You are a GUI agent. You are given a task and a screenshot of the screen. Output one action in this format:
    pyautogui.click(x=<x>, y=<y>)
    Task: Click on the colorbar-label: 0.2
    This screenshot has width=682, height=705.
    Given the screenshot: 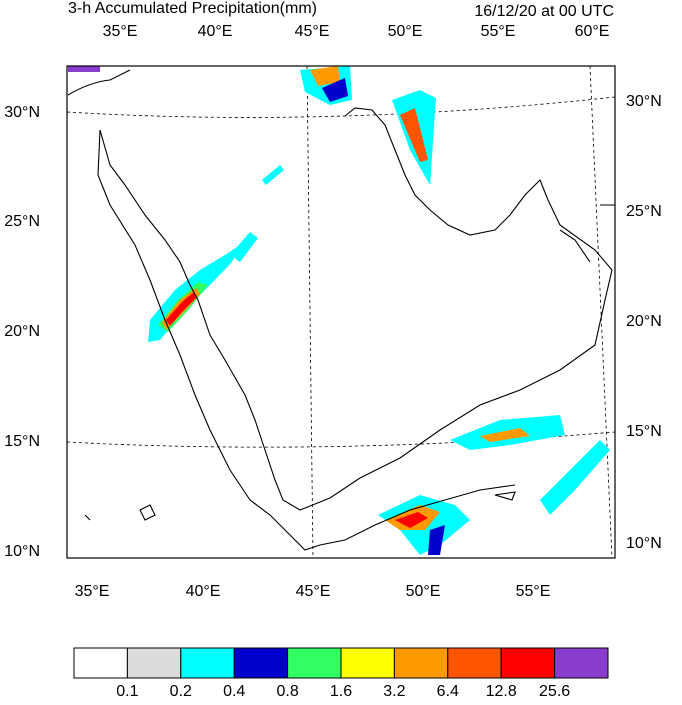 What is the action you would take?
    pyautogui.click(x=181, y=691)
    